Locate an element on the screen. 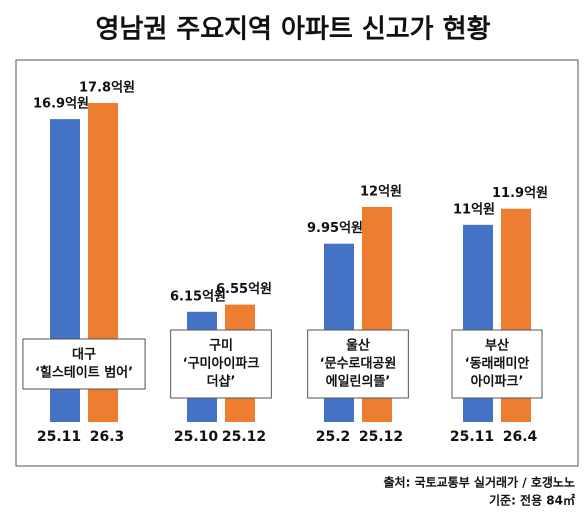  value-label: 17.8억원 is located at coordinates (107, 88).